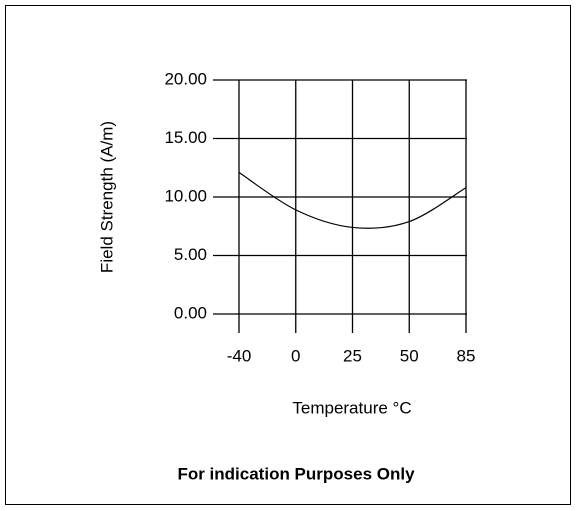 The width and height of the screenshot is (576, 511). What do you see at coordinates (185, 78) in the screenshot?
I see `y-tick-label: 20.00` at bounding box center [185, 78].